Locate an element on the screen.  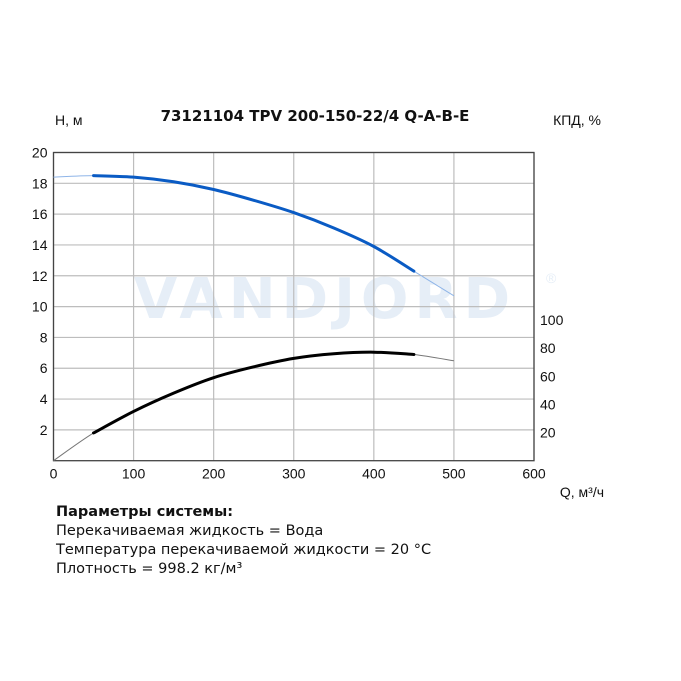
y2-tick-label: 60 is located at coordinates (548, 376).